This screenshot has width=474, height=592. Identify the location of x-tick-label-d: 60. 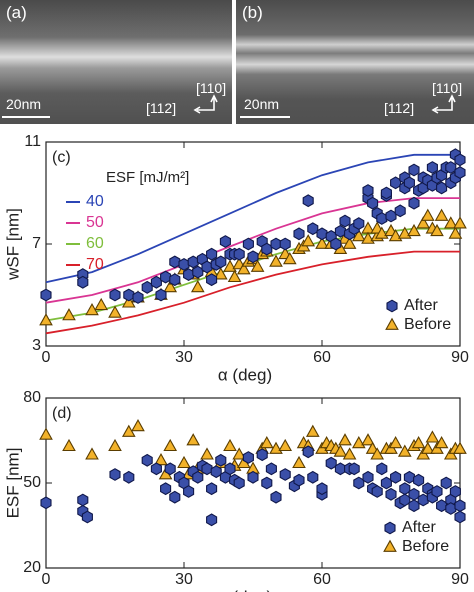
(322, 579).